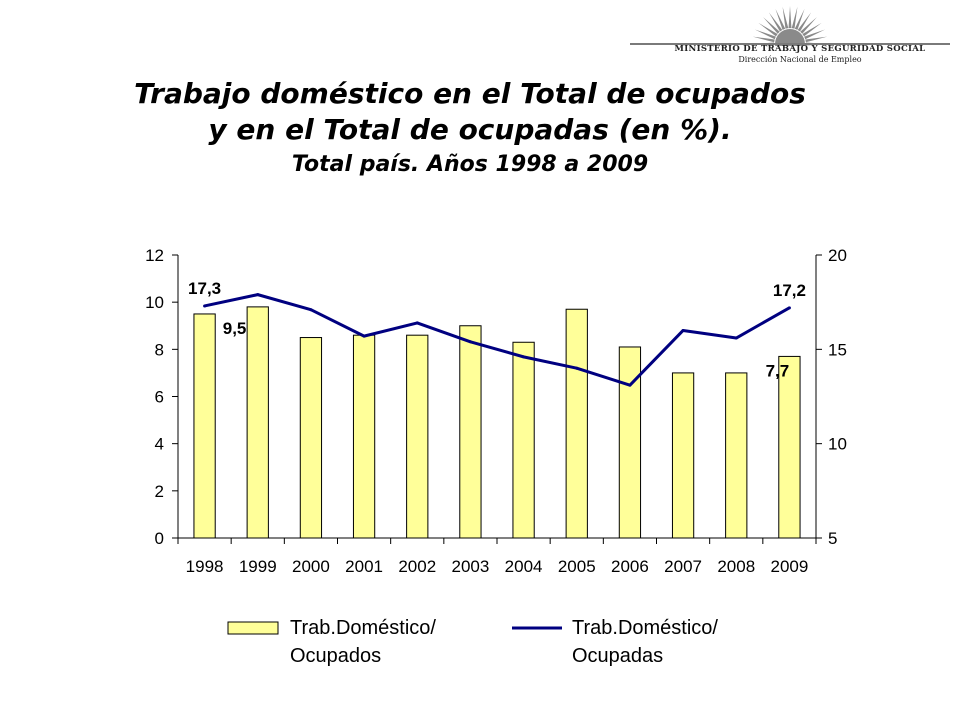 The height and width of the screenshot is (720, 960). I want to click on series-line, so click(497, 340).